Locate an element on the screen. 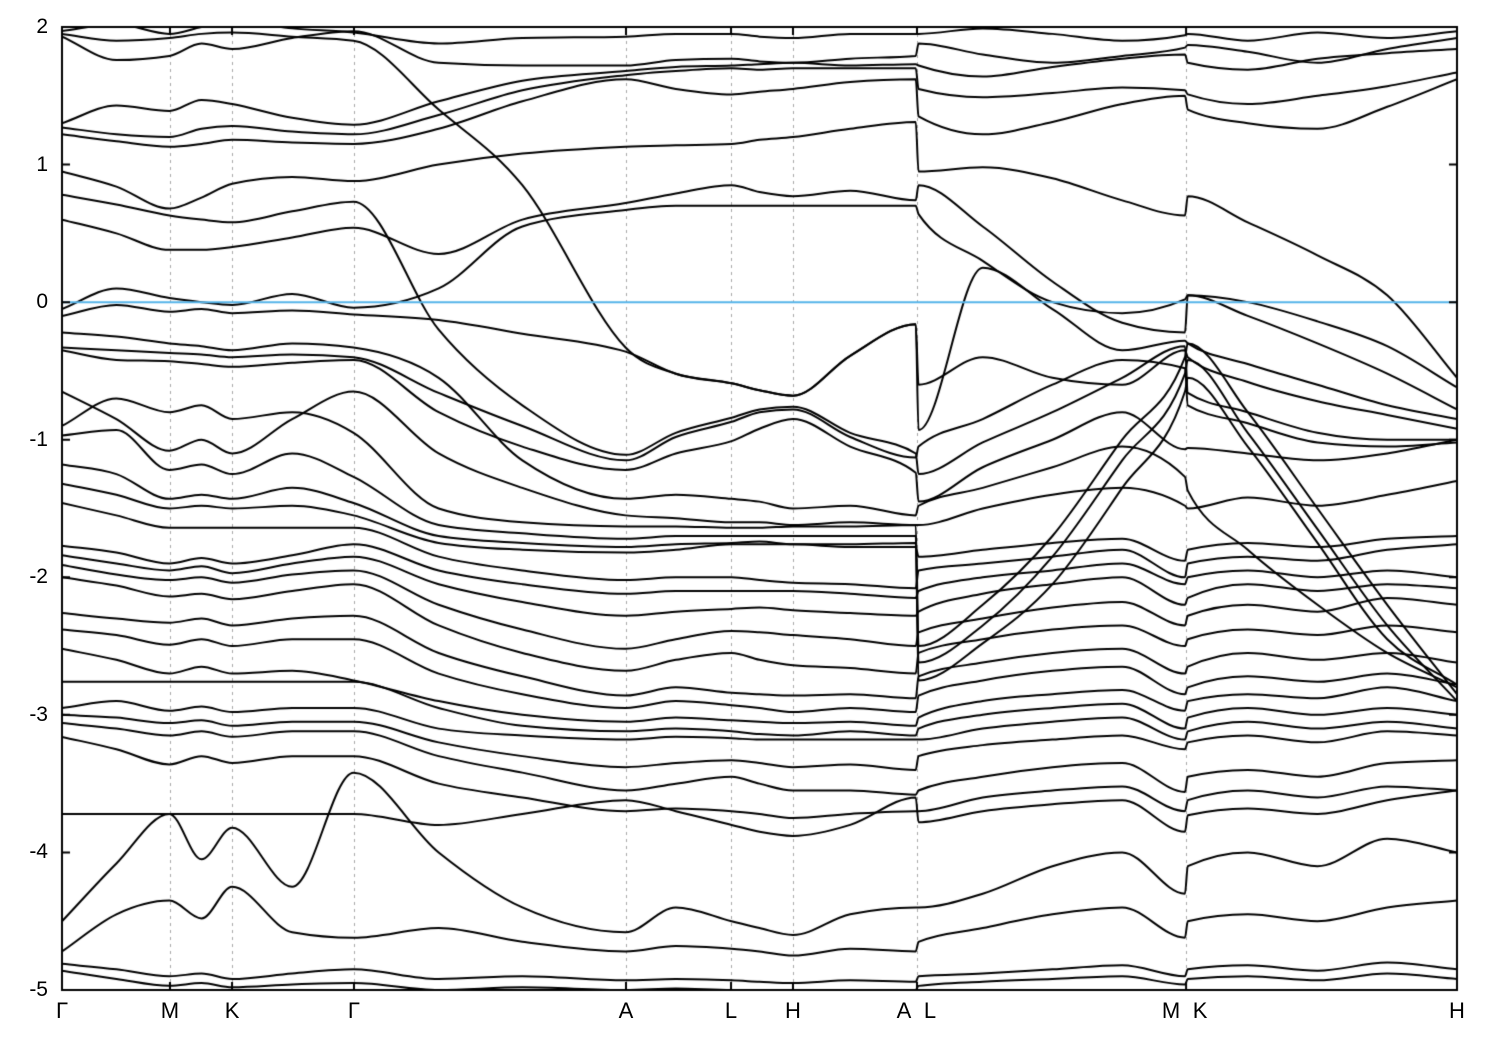 The height and width of the screenshot is (1050, 1500). y-tick-label--3: -3 is located at coordinates (38, 714).